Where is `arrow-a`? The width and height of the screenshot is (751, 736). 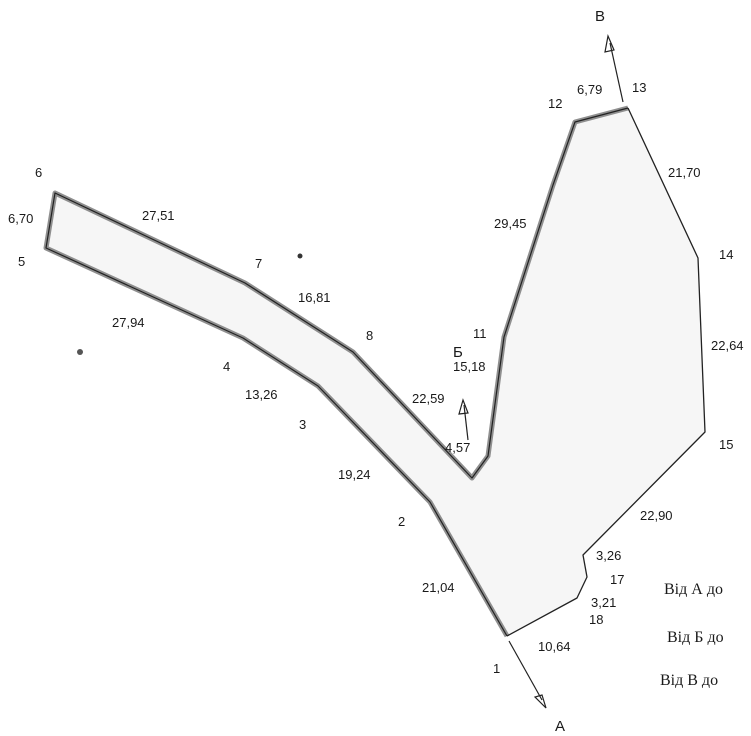 arrow-a is located at coordinates (527, 674).